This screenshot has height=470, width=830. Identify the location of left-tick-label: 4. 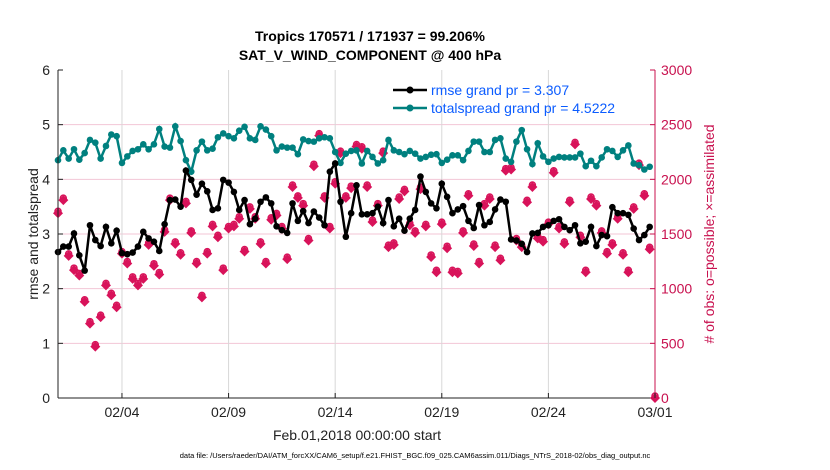
(46, 179).